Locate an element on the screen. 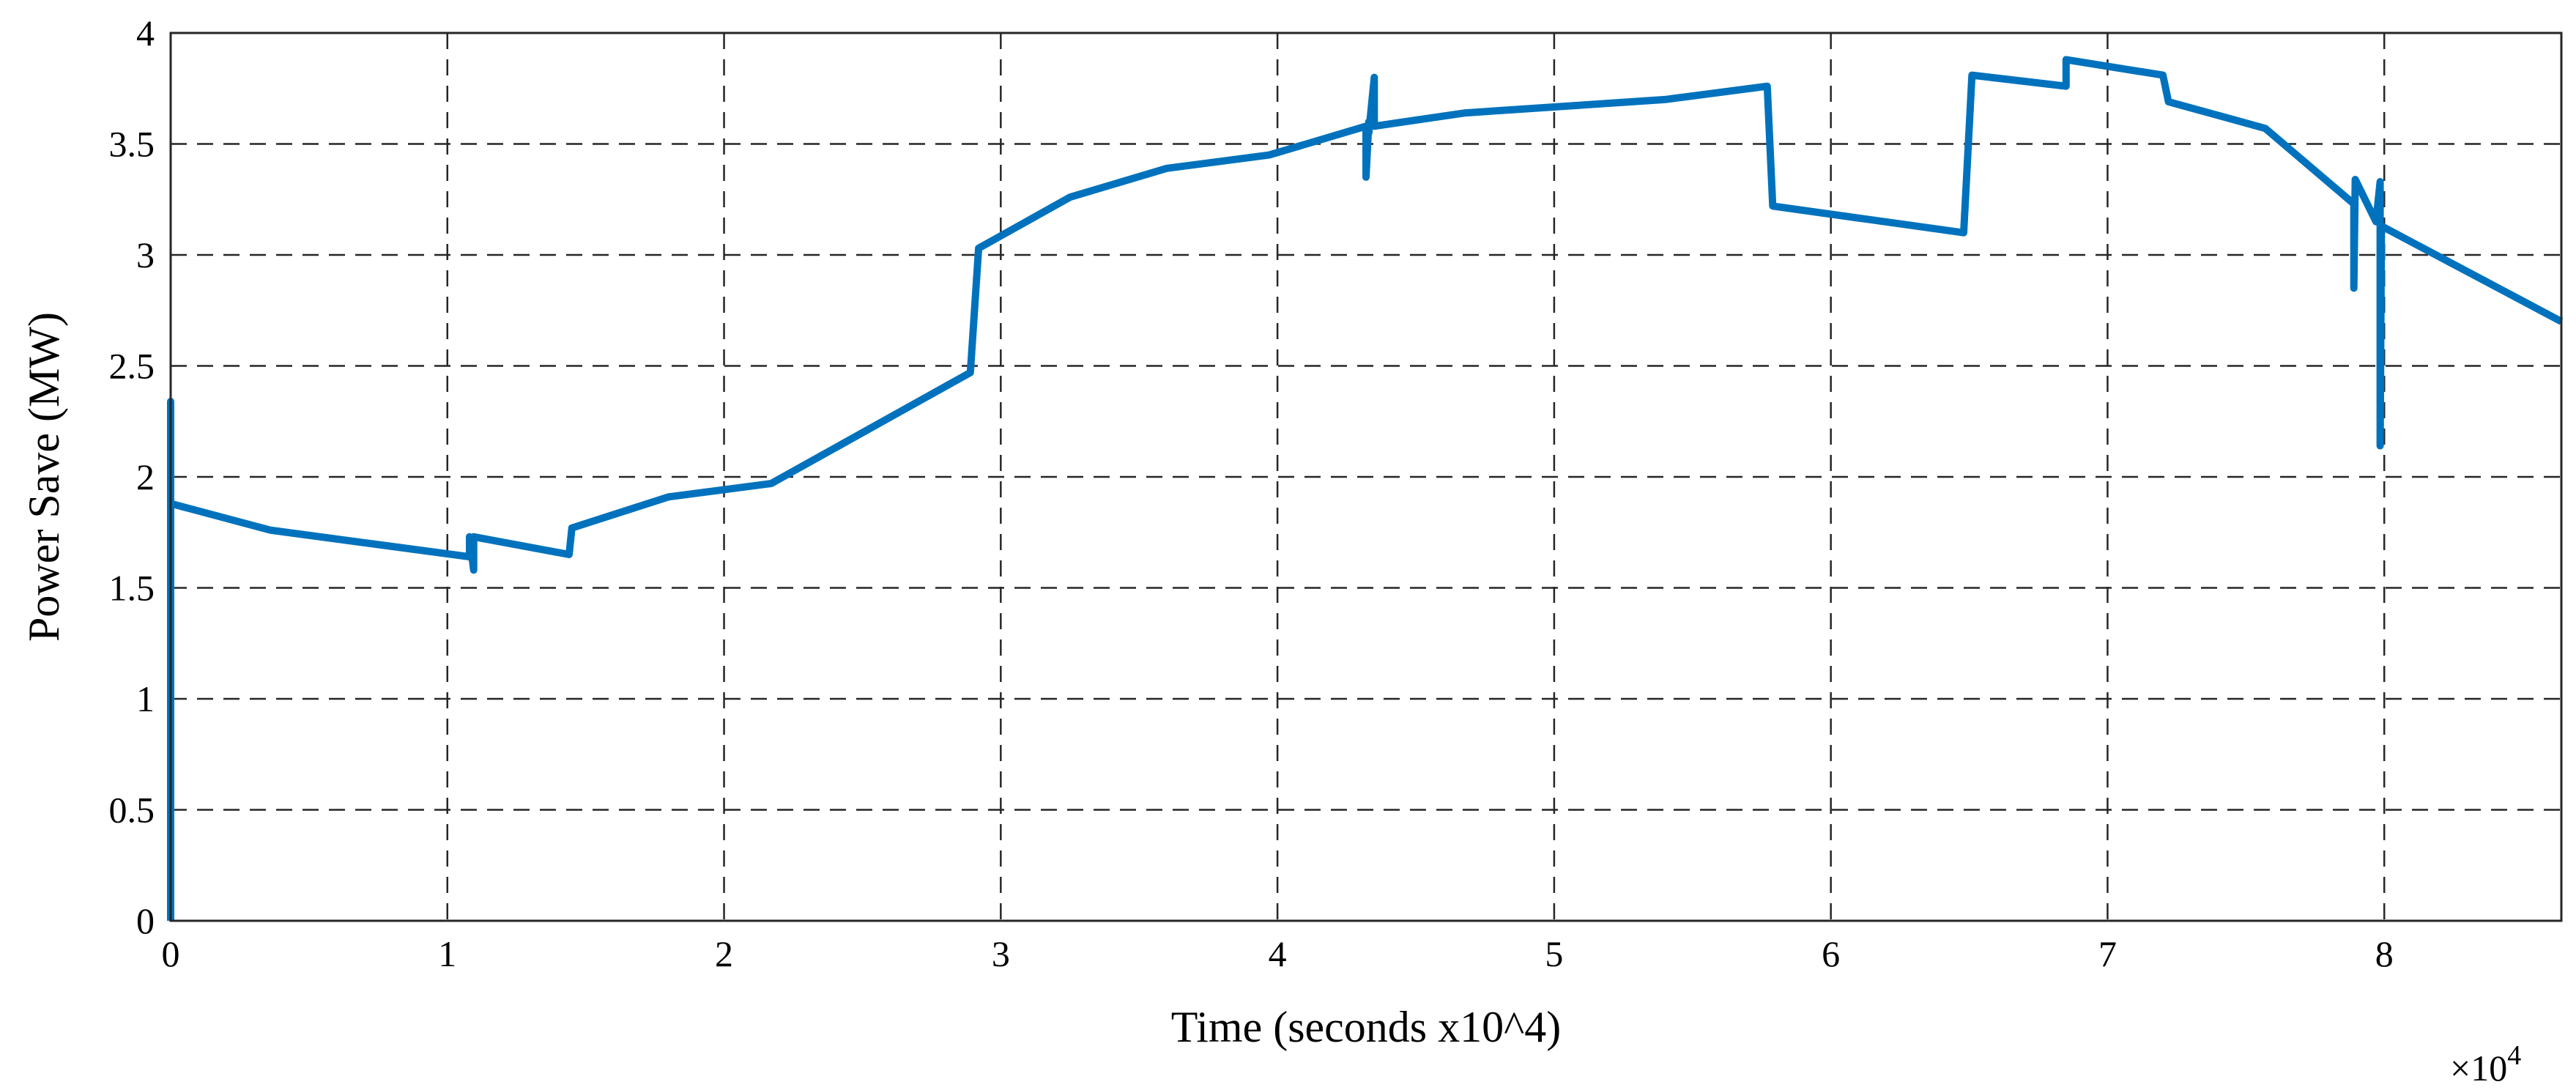 The height and width of the screenshot is (1090, 2576). x-exponent-label: ×10⁴ is located at coordinates (2485, 1064).